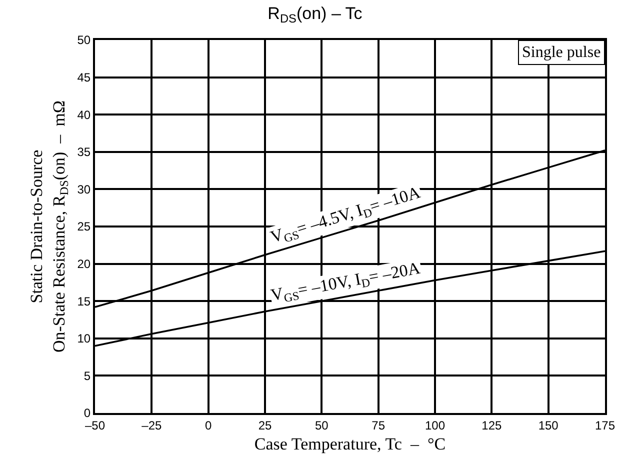 This screenshot has width=630, height=475. I want to click on y-tick-label: 20, so click(84, 264).